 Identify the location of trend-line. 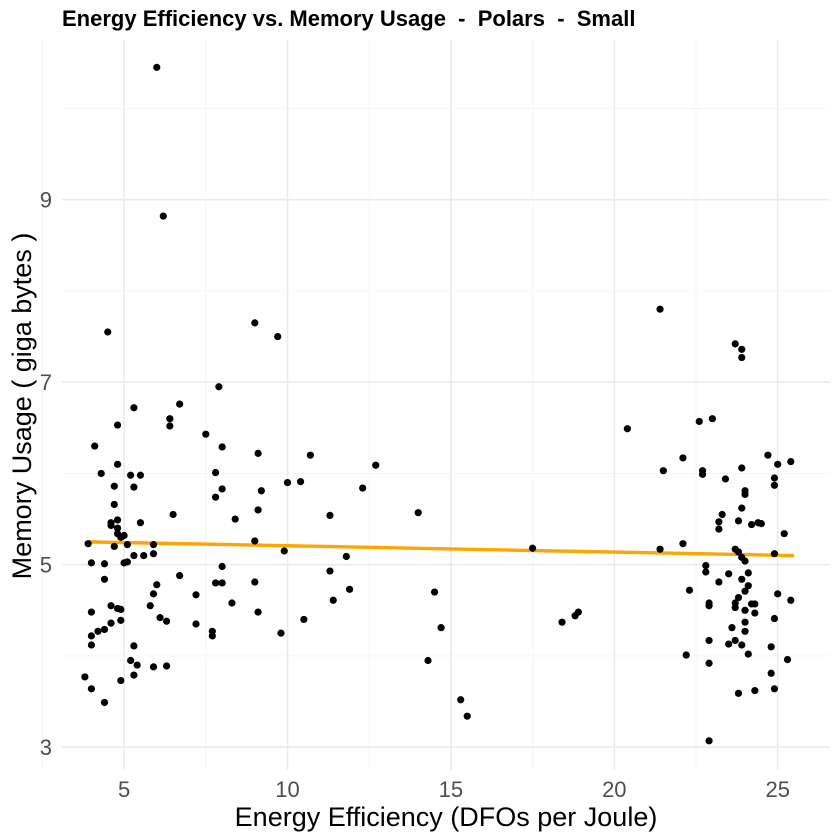
(441, 549).